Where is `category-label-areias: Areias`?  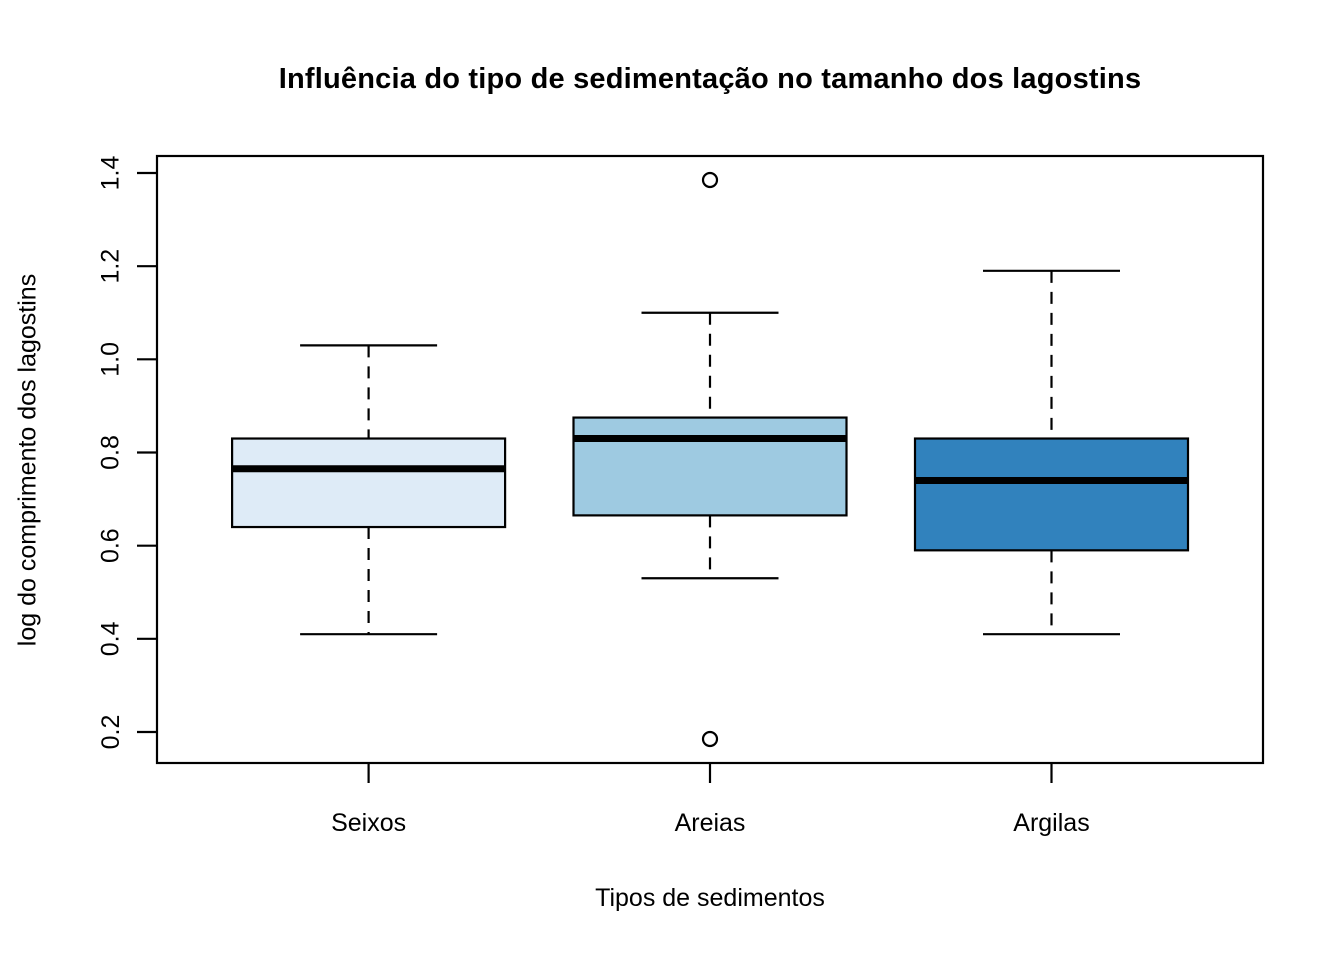 category-label-areias: Areias is located at coordinates (710, 823).